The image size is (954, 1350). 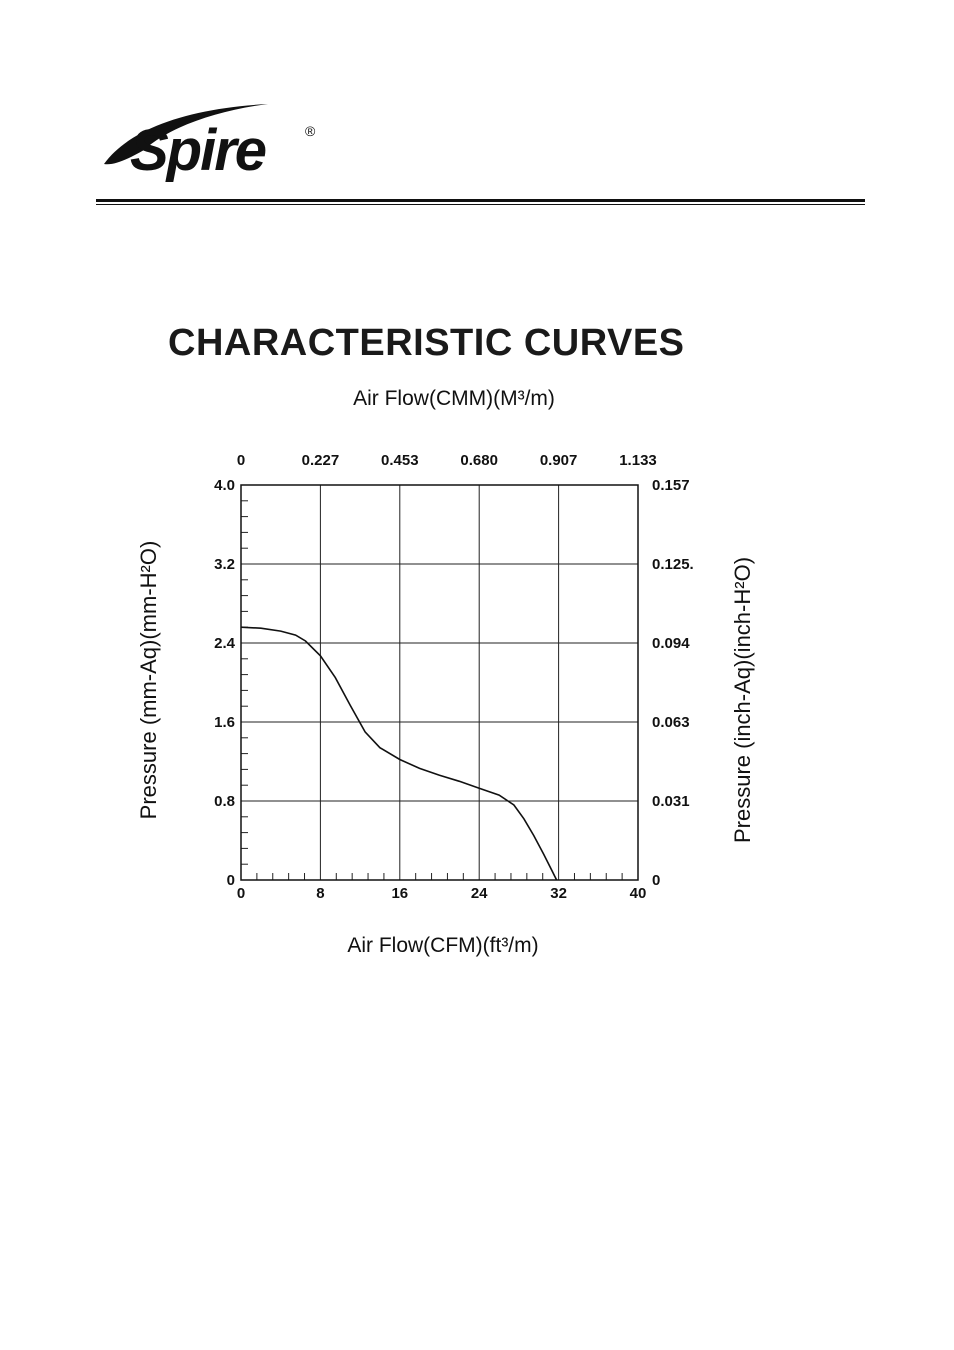 What do you see at coordinates (673, 683) in the screenshot?
I see `y2-tick-labels: 0 0.031 0.063 0.094 0.125. 0.157` at bounding box center [673, 683].